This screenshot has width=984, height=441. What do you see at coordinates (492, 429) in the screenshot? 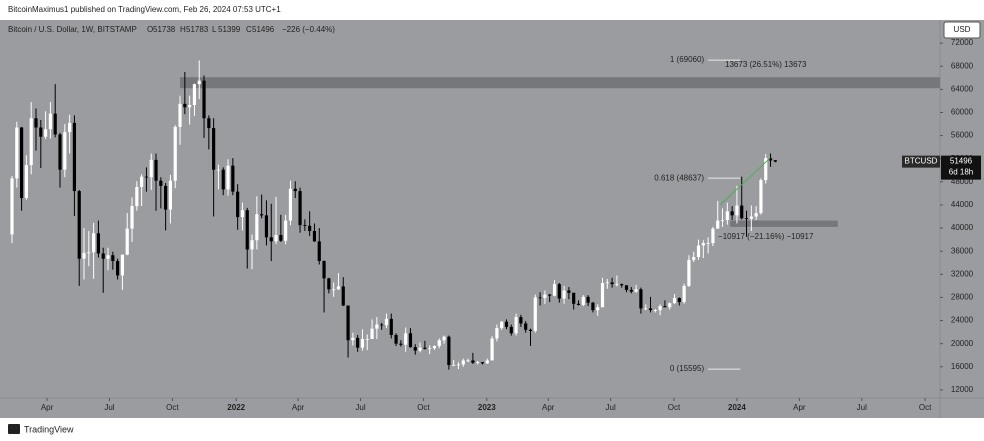
I see `footer-bar` at bounding box center [492, 429].